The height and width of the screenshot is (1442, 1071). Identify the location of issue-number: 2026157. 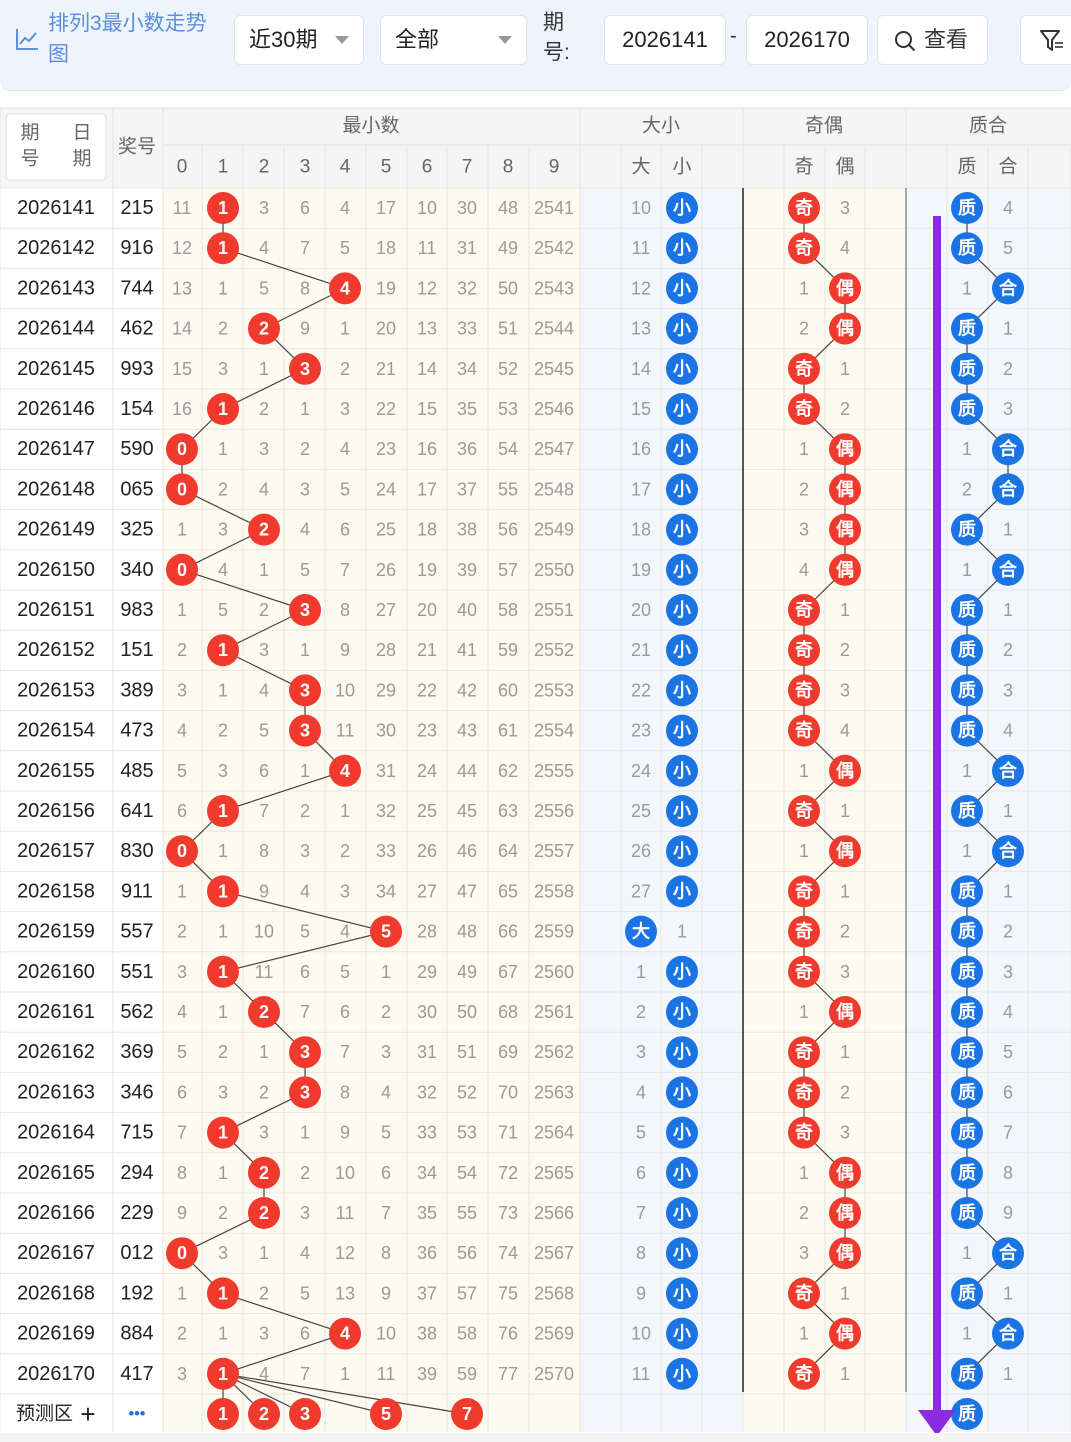
(56, 851).